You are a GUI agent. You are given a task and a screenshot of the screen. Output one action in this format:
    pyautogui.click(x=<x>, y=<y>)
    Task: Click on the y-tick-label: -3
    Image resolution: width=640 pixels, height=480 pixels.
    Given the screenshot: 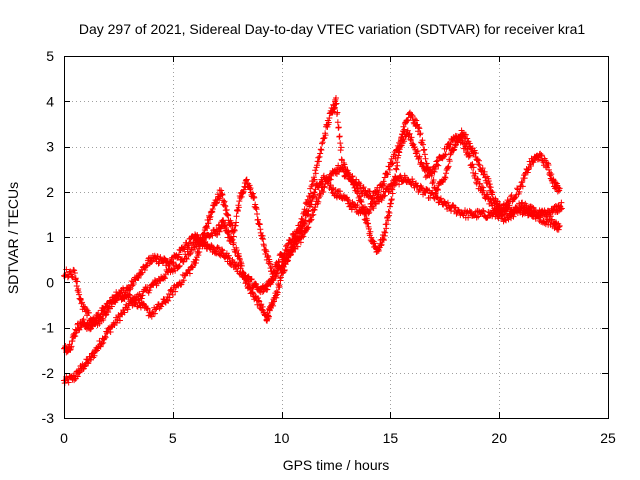 What is the action you would take?
    pyautogui.click(x=48, y=418)
    